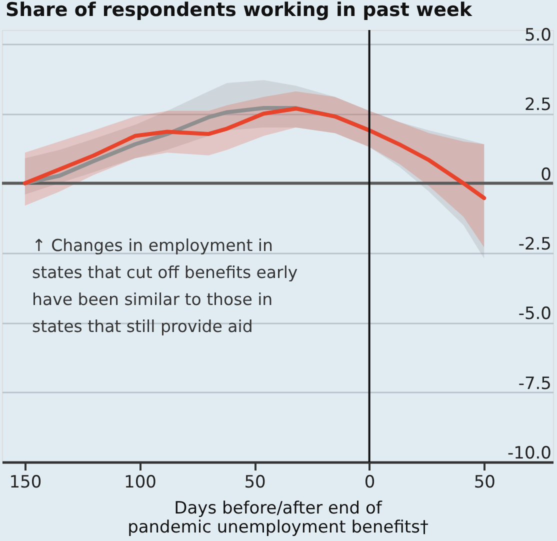  What do you see at coordinates (278, 518) in the screenshot?
I see `x-axis-title: Days before/after end of pandemic unemployment benefits†` at bounding box center [278, 518].